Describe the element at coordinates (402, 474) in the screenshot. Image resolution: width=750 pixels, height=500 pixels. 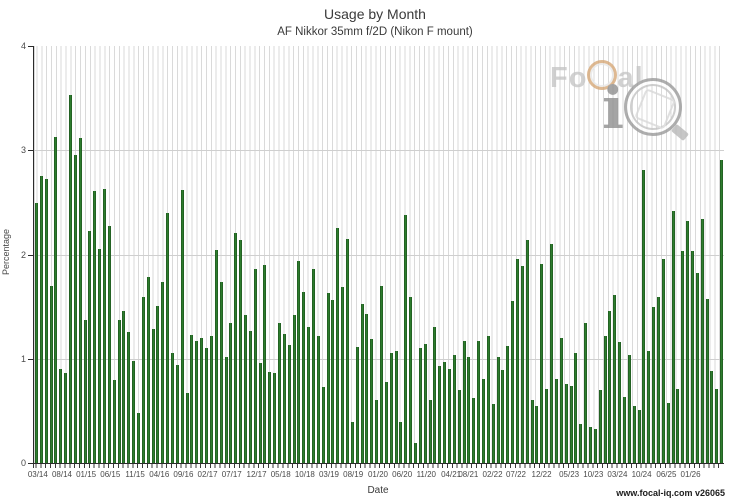
I see `x-tick-label: 06/20` at that location.